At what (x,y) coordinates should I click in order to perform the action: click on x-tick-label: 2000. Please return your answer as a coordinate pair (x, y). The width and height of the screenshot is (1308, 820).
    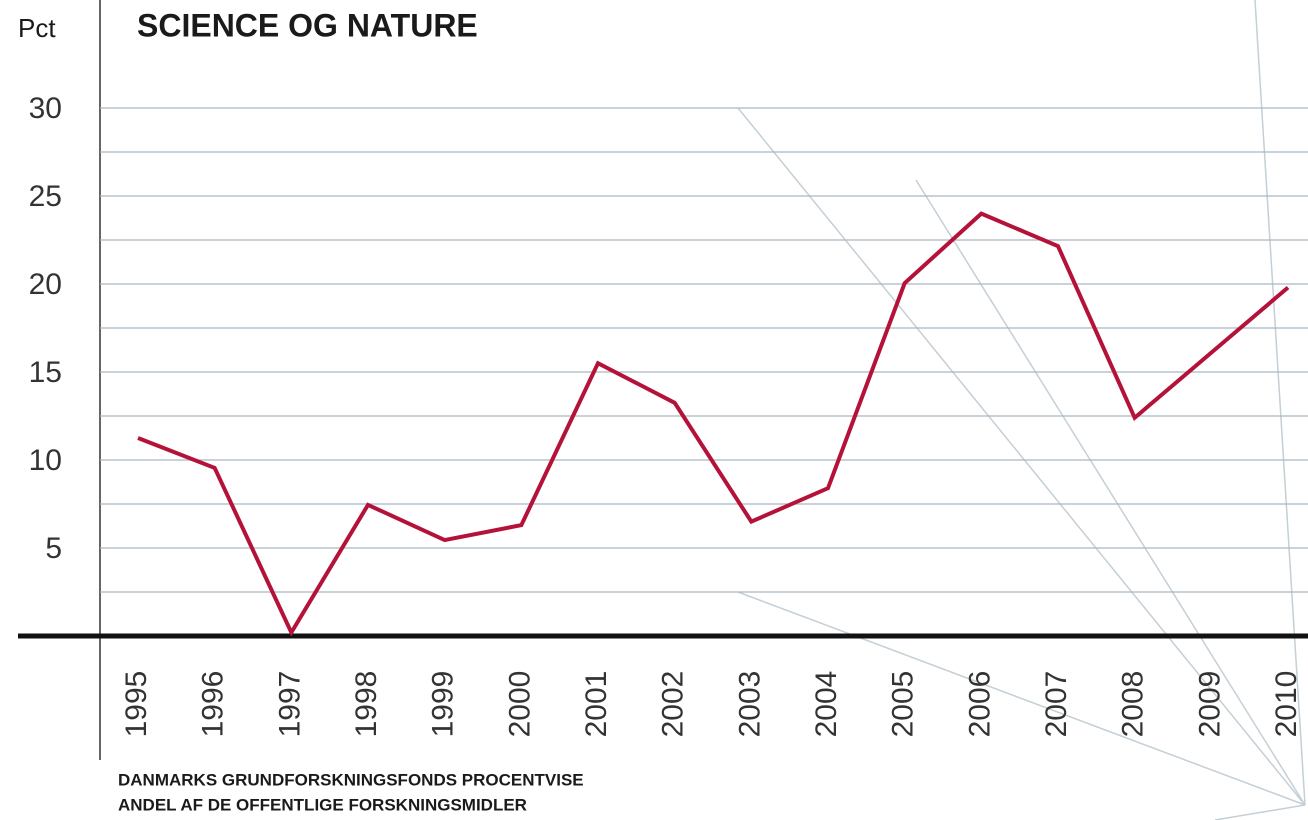
    Looking at the image, I should click on (519, 704).